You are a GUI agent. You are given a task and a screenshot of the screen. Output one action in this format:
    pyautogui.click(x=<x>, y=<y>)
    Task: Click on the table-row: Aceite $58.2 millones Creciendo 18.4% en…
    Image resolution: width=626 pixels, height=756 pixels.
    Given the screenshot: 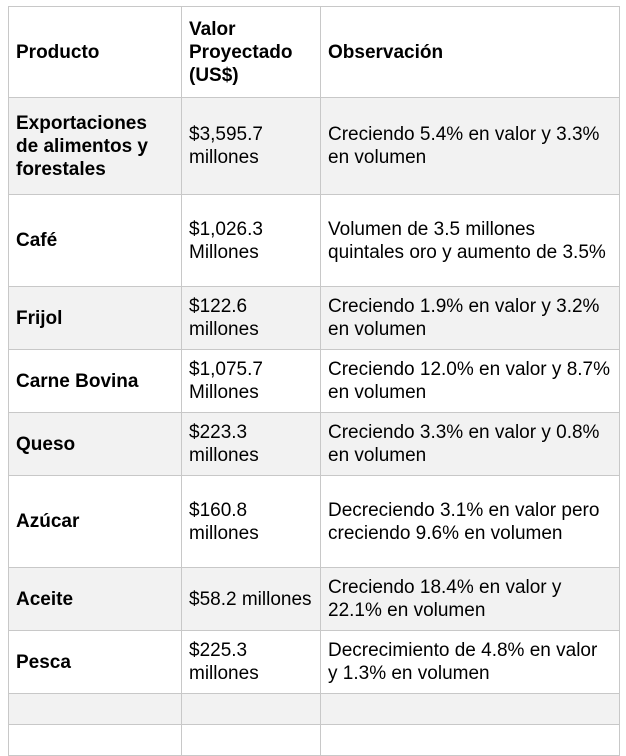 What is the action you would take?
    pyautogui.click(x=314, y=599)
    